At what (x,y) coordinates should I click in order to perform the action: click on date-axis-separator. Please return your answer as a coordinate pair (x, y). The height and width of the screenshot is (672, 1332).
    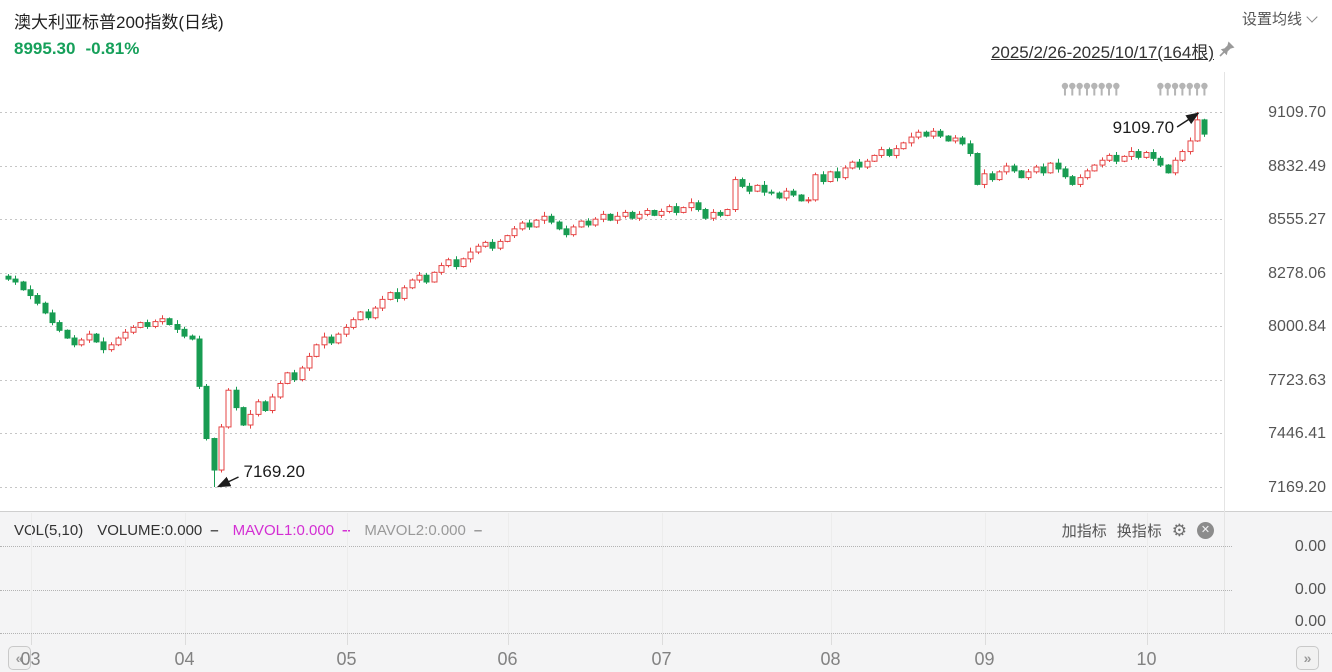
    Looking at the image, I should click on (666, 633).